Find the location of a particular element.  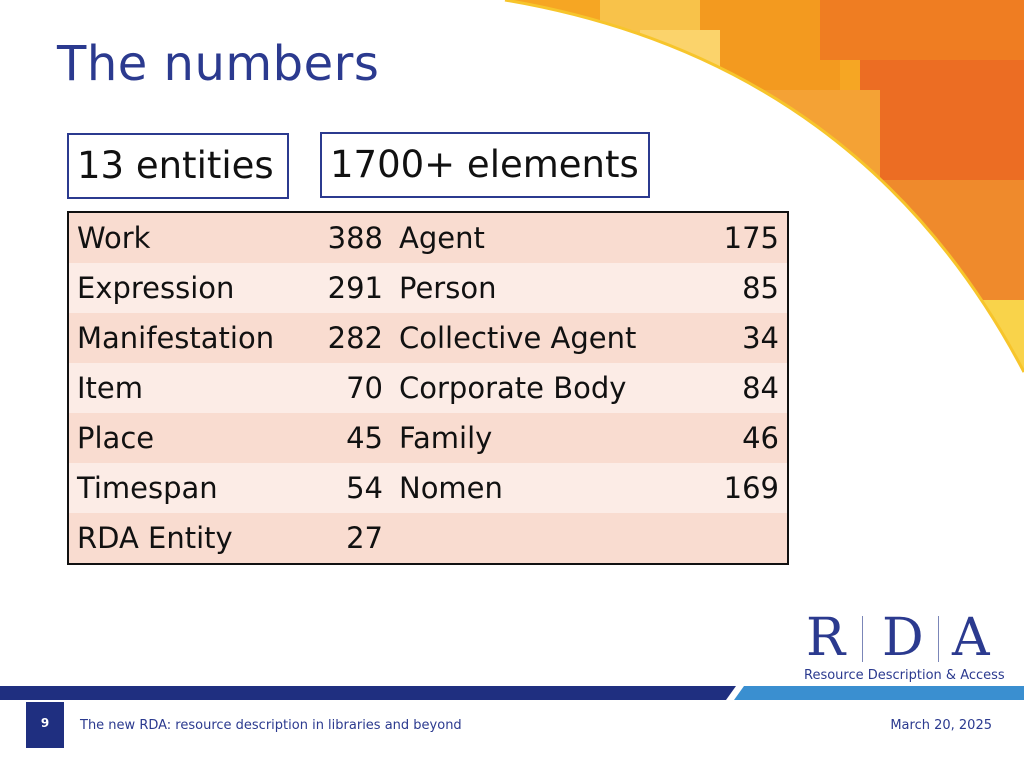

entity-count: 46 is located at coordinates (732, 438).